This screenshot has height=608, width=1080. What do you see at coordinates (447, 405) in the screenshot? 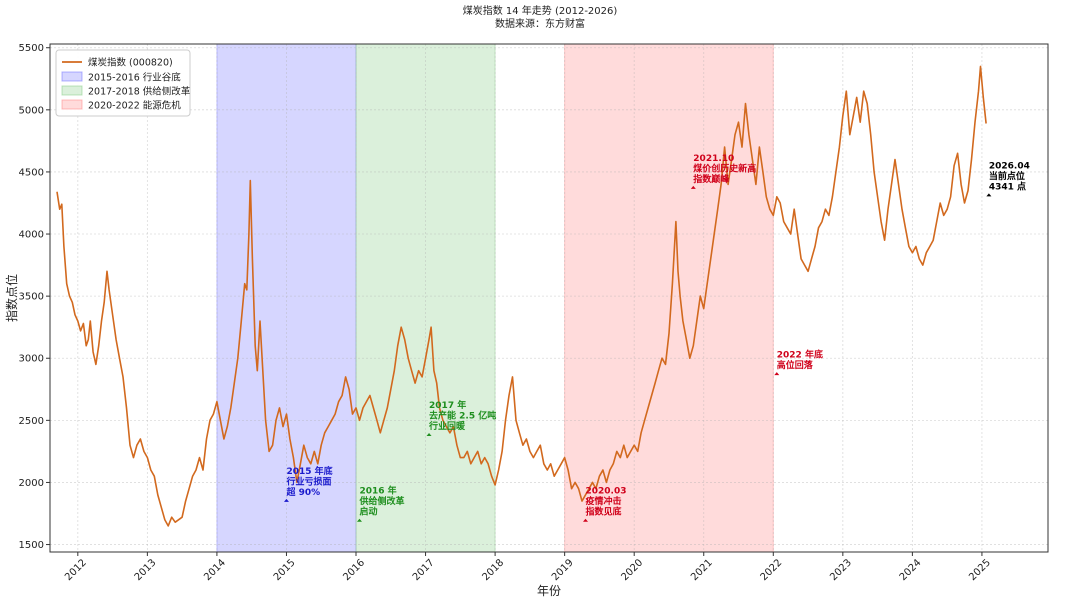
I see `annotation-text: 2017 年` at bounding box center [447, 405].